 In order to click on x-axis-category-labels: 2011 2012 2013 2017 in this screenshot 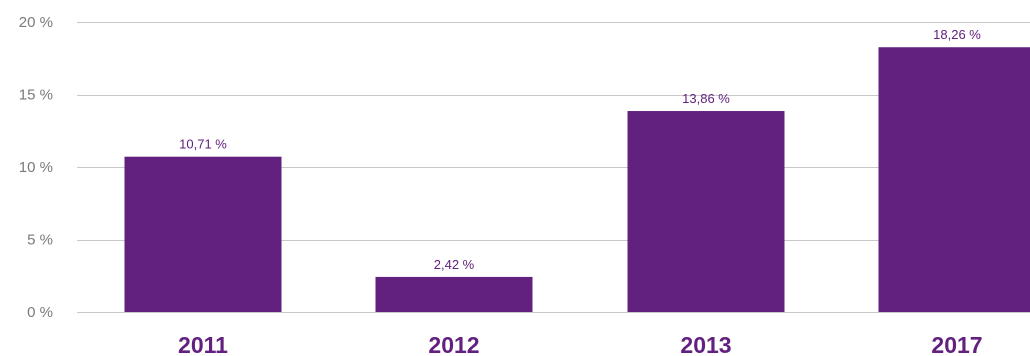, I will do `click(580, 344)`.